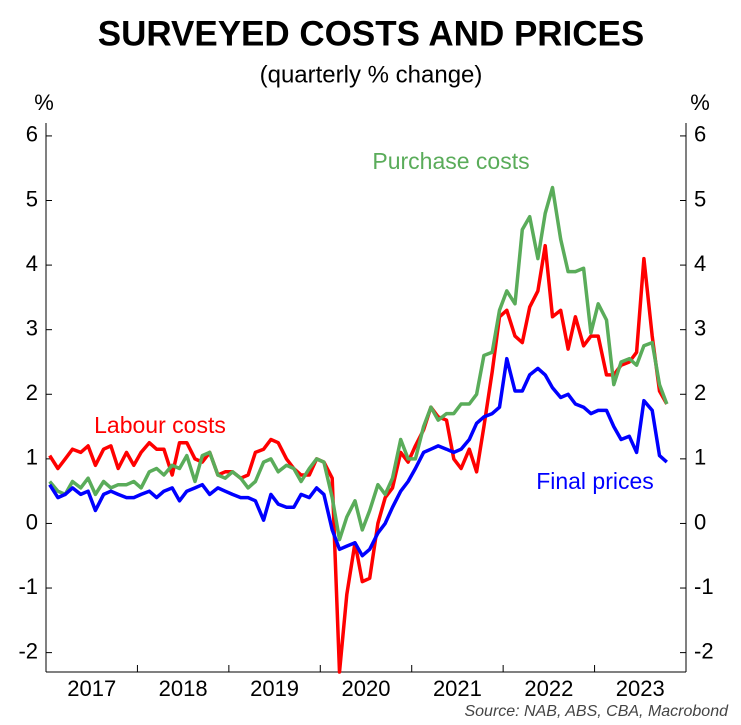 Image resolution: width=741 pixels, height=725 pixels. I want to click on y-unit: %, so click(44, 102).